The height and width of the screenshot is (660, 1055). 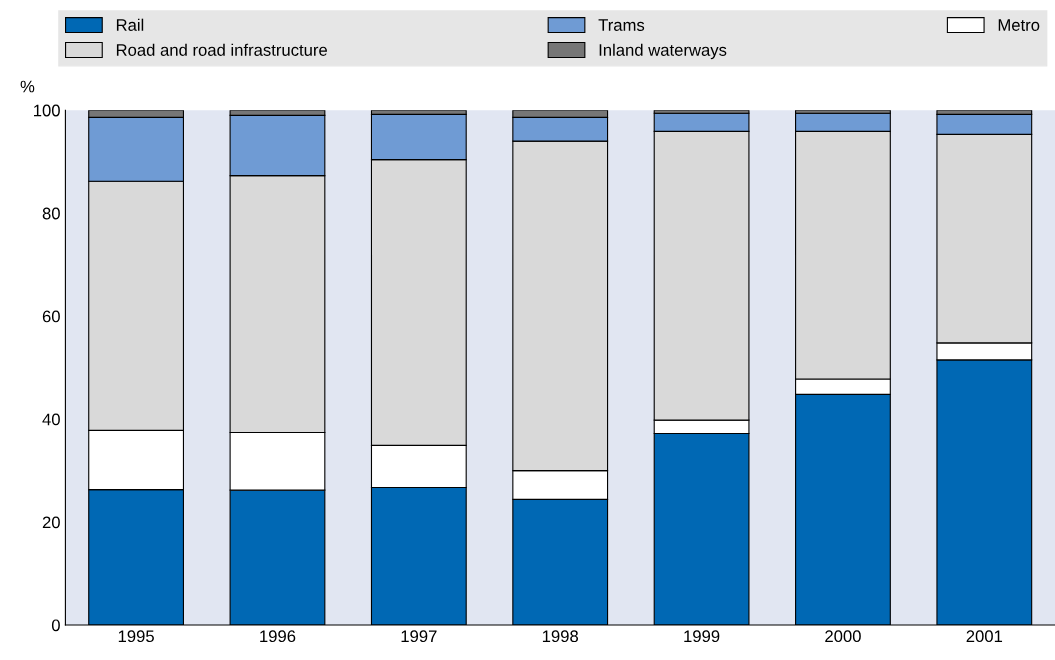 What do you see at coordinates (560, 636) in the screenshot?
I see `x-tick-label: 1998` at bounding box center [560, 636].